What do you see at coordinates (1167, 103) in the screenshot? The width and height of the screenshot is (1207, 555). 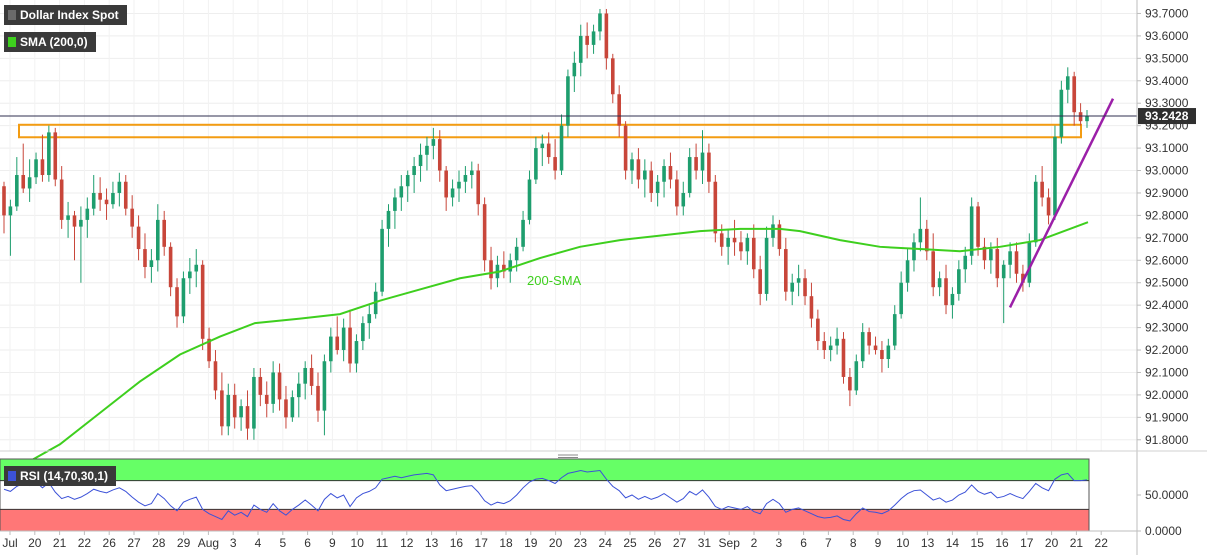 I see `y-tick-label: 93.3000` at bounding box center [1167, 103].